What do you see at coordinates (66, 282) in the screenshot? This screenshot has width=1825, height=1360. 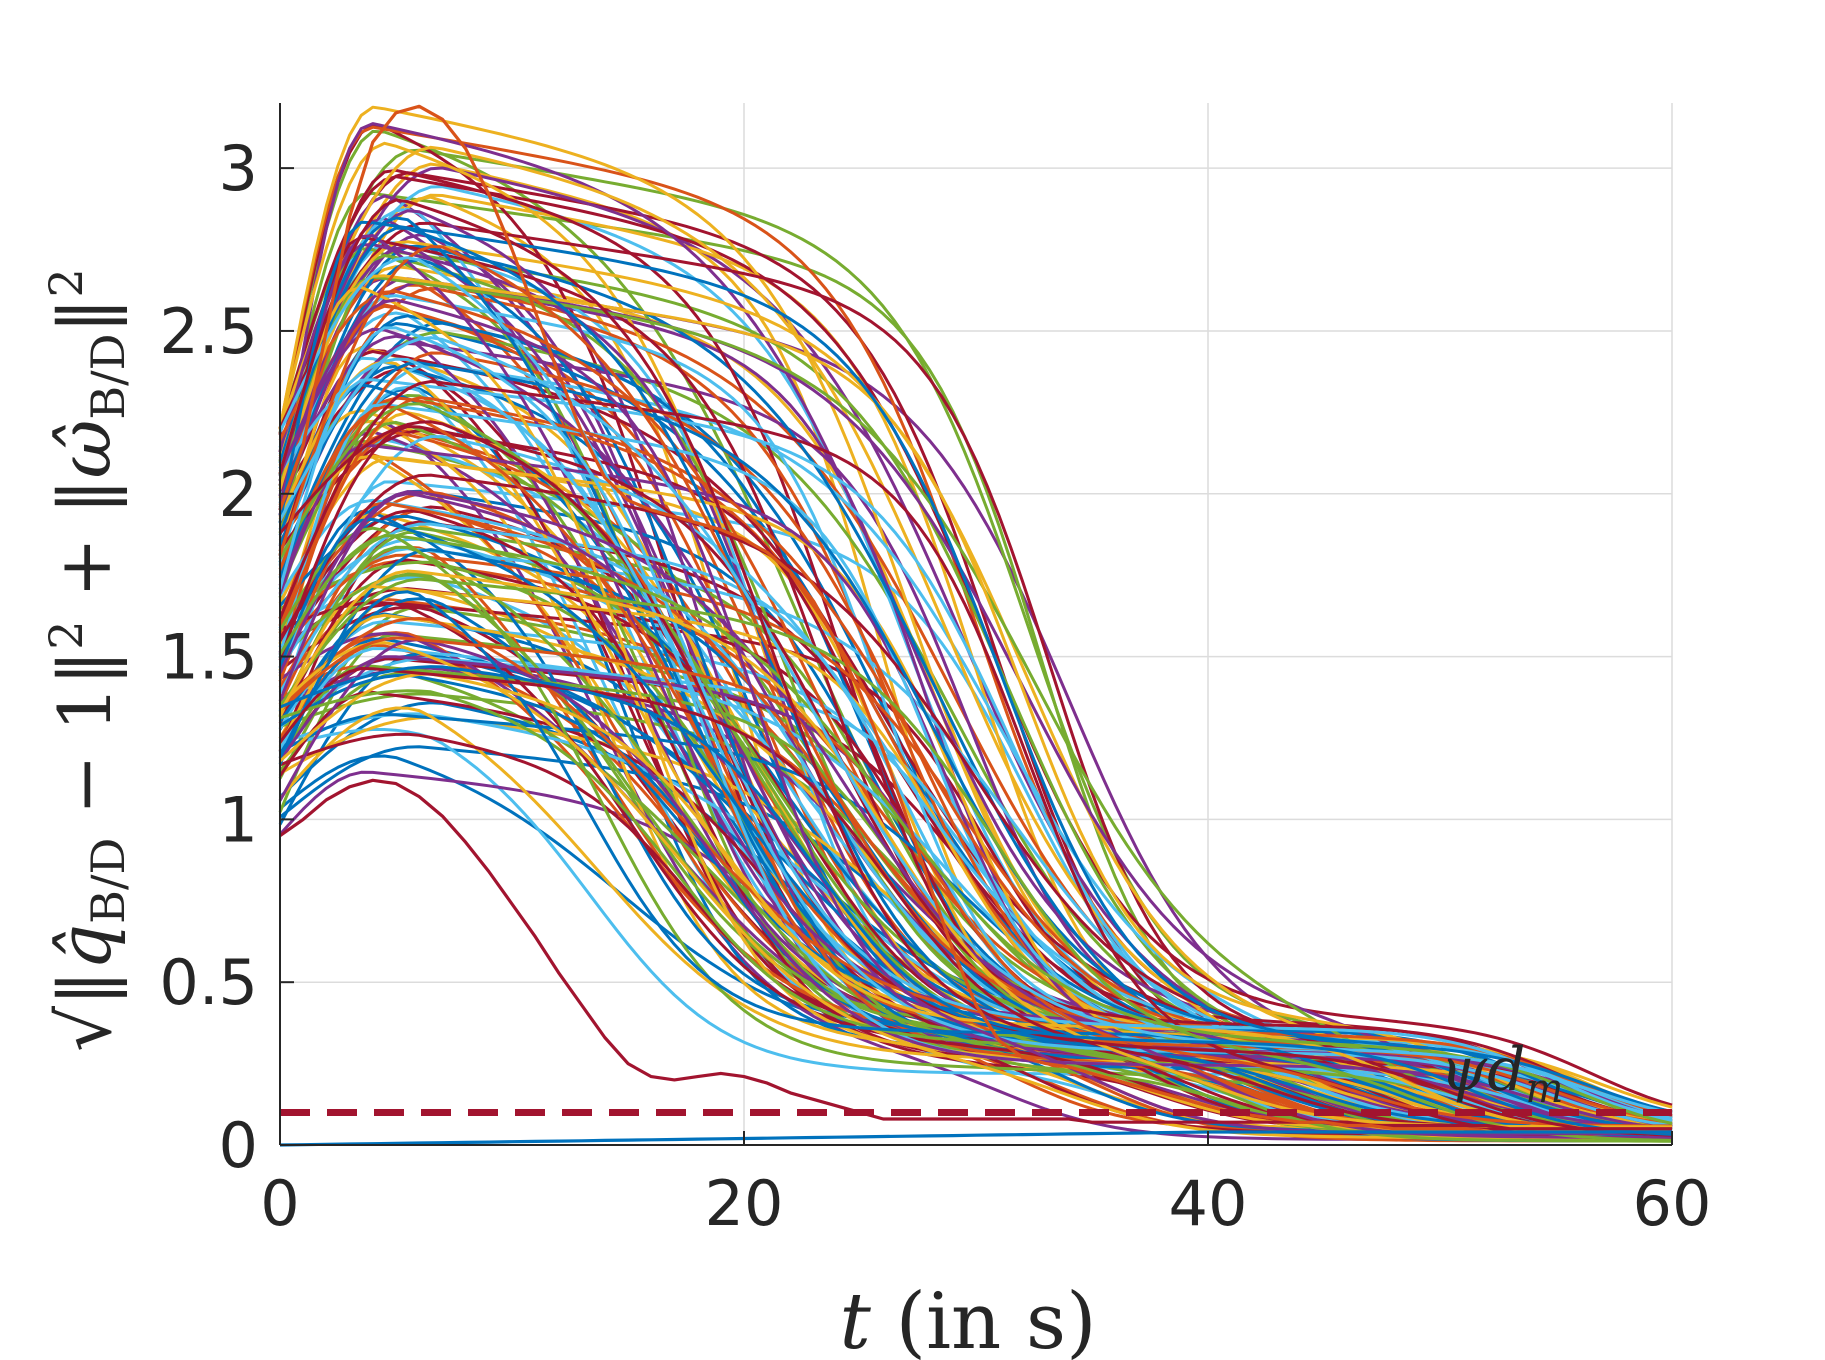 I see `y-label-w-sq: 2` at bounding box center [66, 282].